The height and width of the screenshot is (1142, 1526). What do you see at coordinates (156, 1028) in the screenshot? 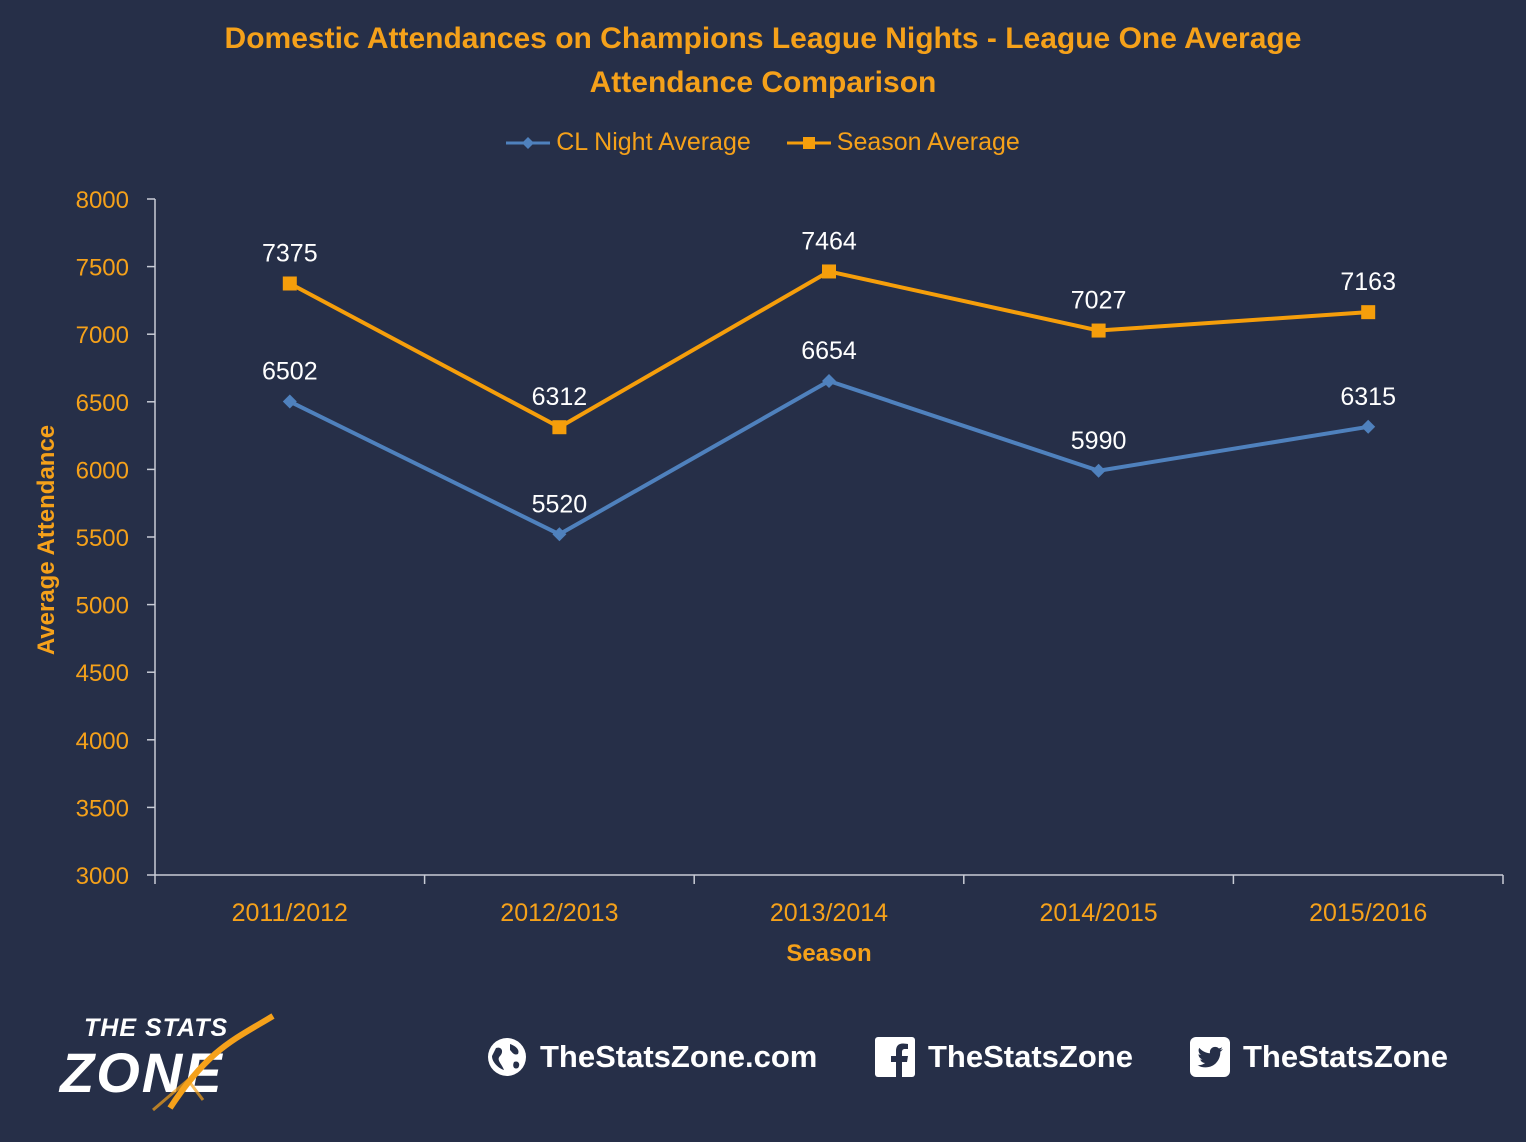
I see `logo-text-top: THE STATS` at bounding box center [156, 1028].